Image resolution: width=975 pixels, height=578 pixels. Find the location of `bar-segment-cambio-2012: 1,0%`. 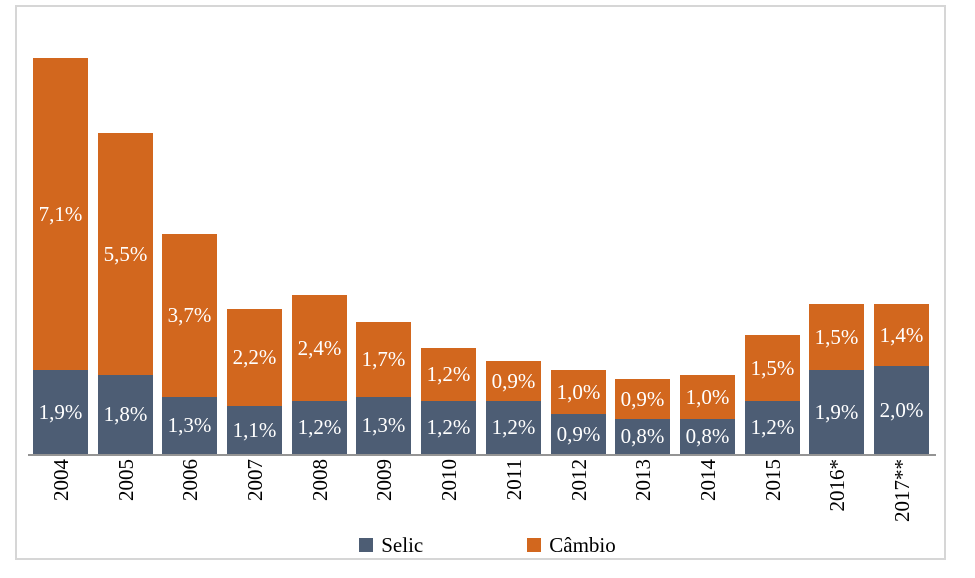

bar-segment-cambio-2012: 1,0% is located at coordinates (578, 392).